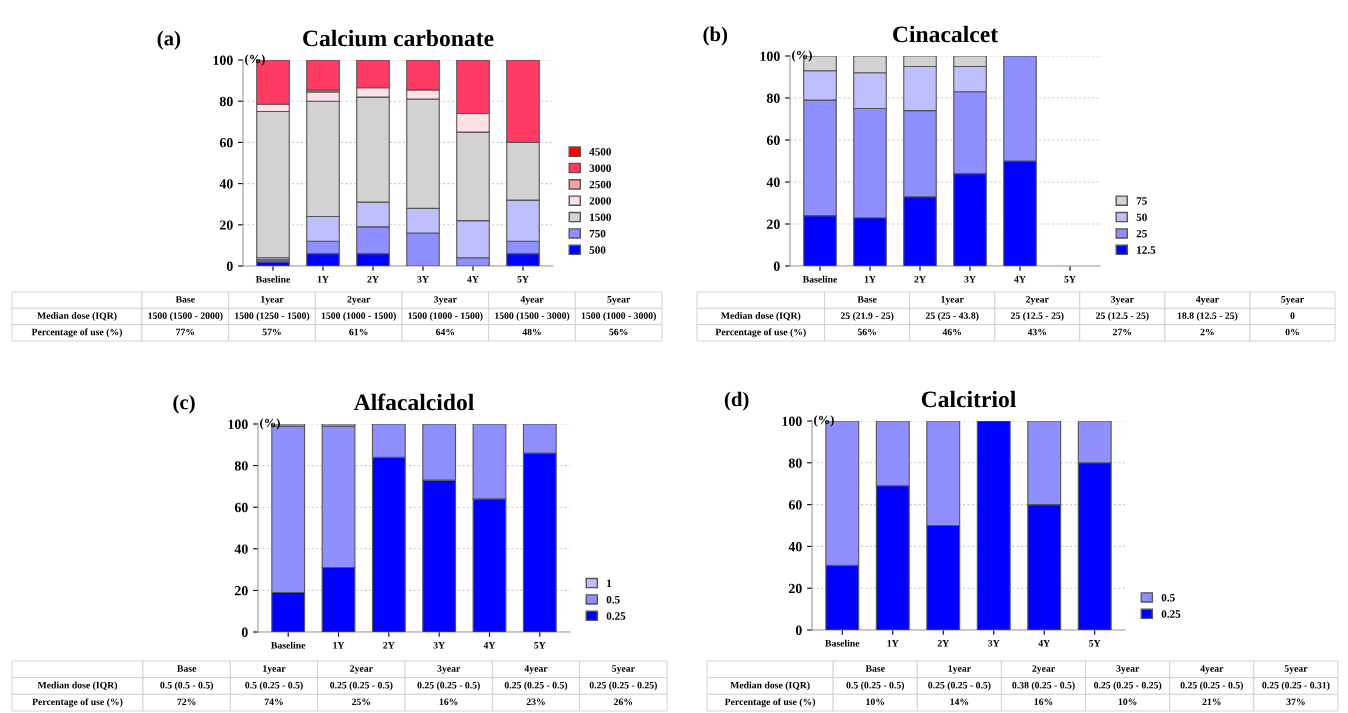  Describe the element at coordinates (1122, 316) in the screenshot. I see `text: 25 (12.5 - 25)` at that location.